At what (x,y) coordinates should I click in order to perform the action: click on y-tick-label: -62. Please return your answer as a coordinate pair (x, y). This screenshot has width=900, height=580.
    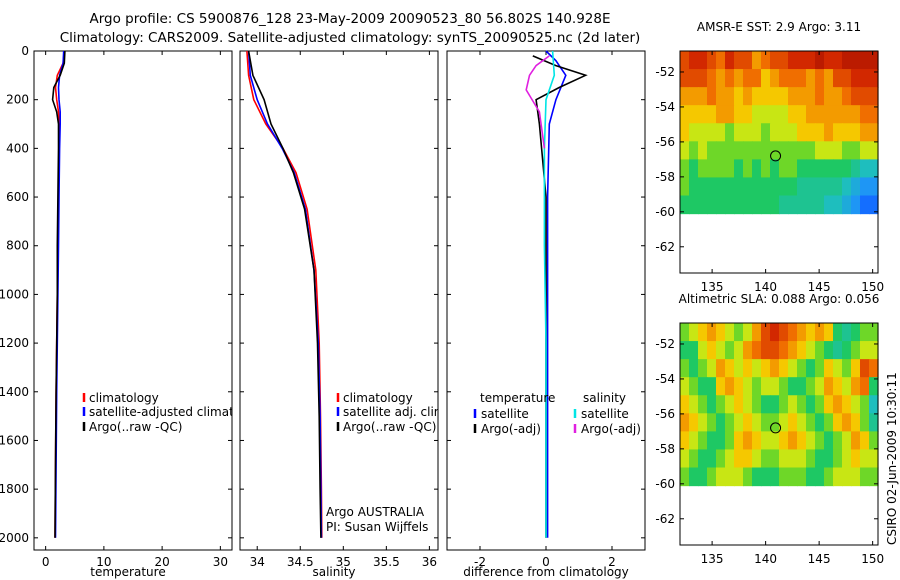
    Looking at the image, I should click on (665, 247).